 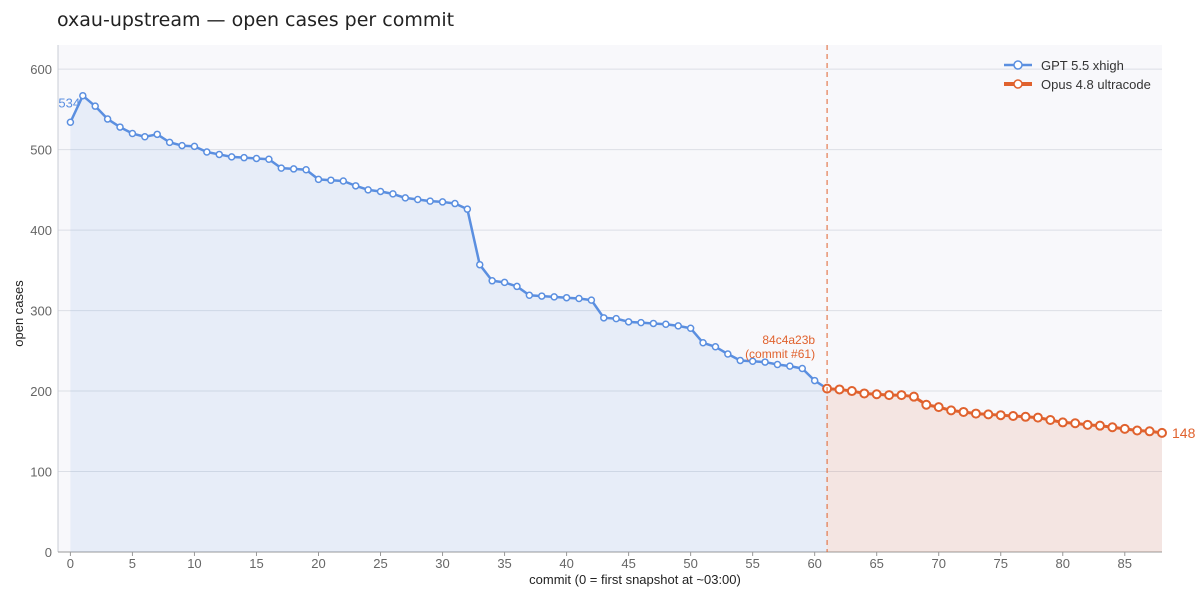 I want to click on y-tick-label: 0, so click(x=48, y=552).